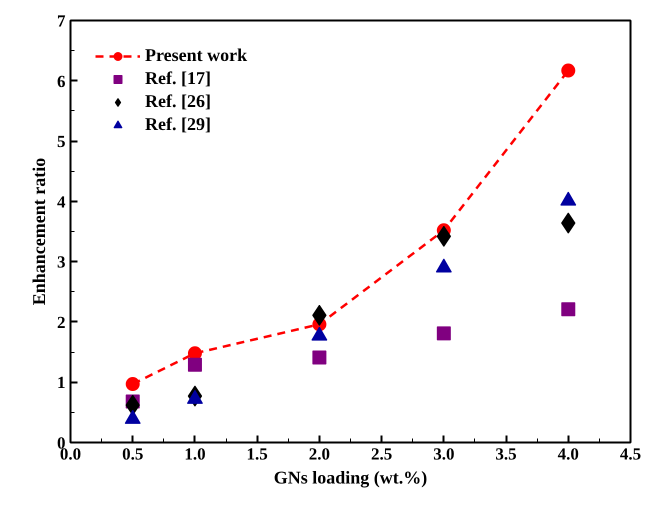 The image size is (657, 519). I want to click on x-axis-title: GNs loading (wt.%), so click(351, 478).